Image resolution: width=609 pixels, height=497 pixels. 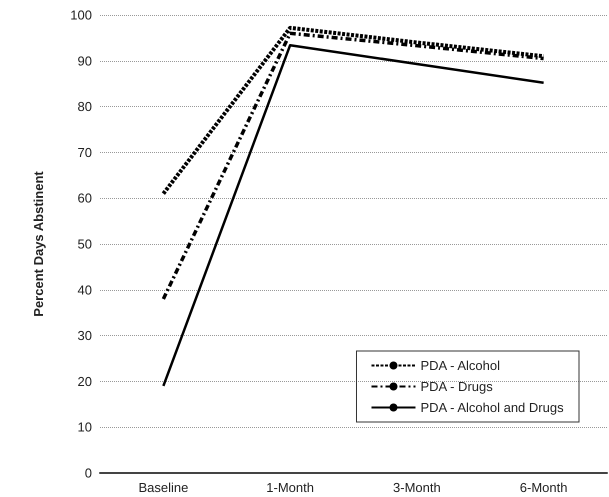 What do you see at coordinates (88, 473) in the screenshot?
I see `y-tick-label: 0` at bounding box center [88, 473].